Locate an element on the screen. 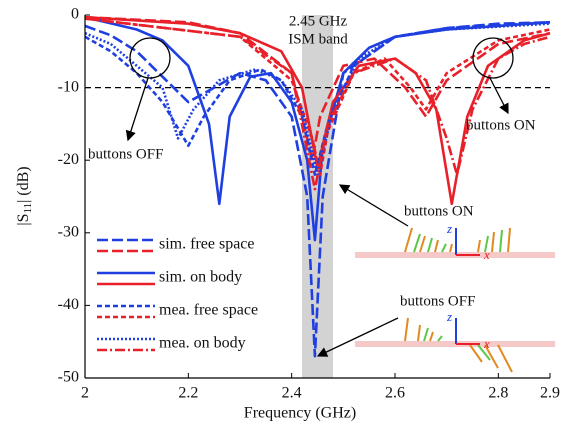 The image size is (574, 433). annotation: 2.45 GHz is located at coordinates (318, 21).